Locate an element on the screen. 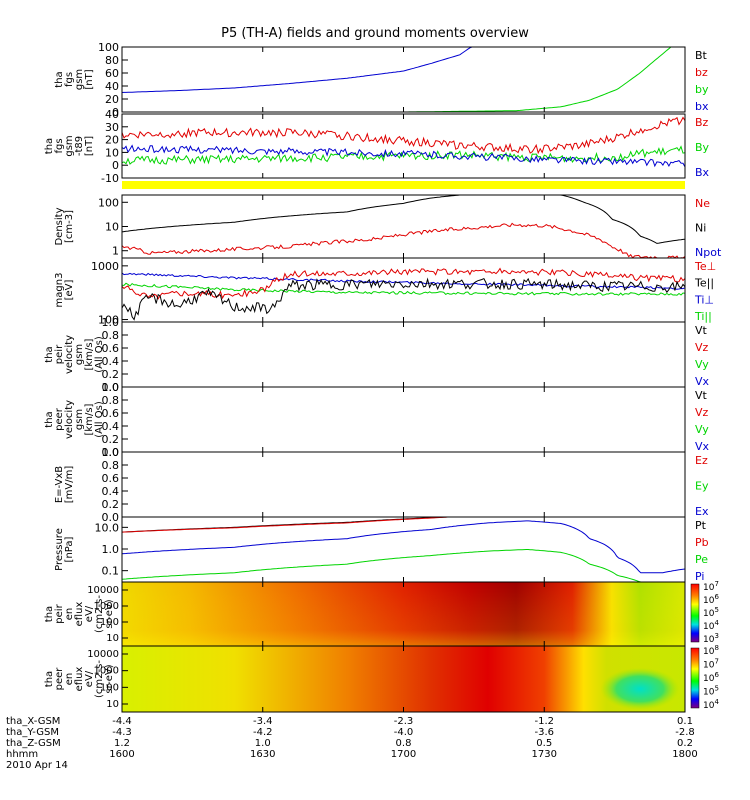 The image size is (750, 800). legend-Pe: Pe is located at coordinates (701, 559).